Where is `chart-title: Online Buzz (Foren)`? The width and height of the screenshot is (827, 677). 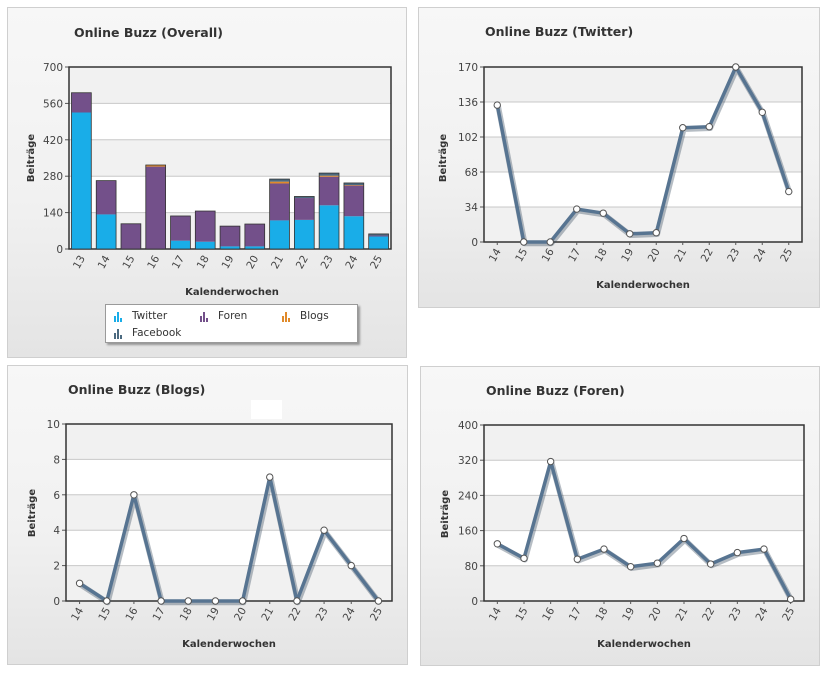 chart-title: Online Buzz (Foren) is located at coordinates (555, 390).